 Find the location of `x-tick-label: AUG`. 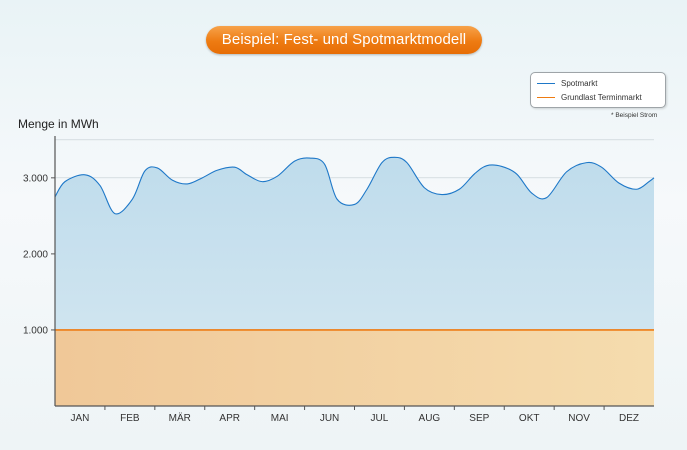

x-tick-label: AUG is located at coordinates (430, 418).